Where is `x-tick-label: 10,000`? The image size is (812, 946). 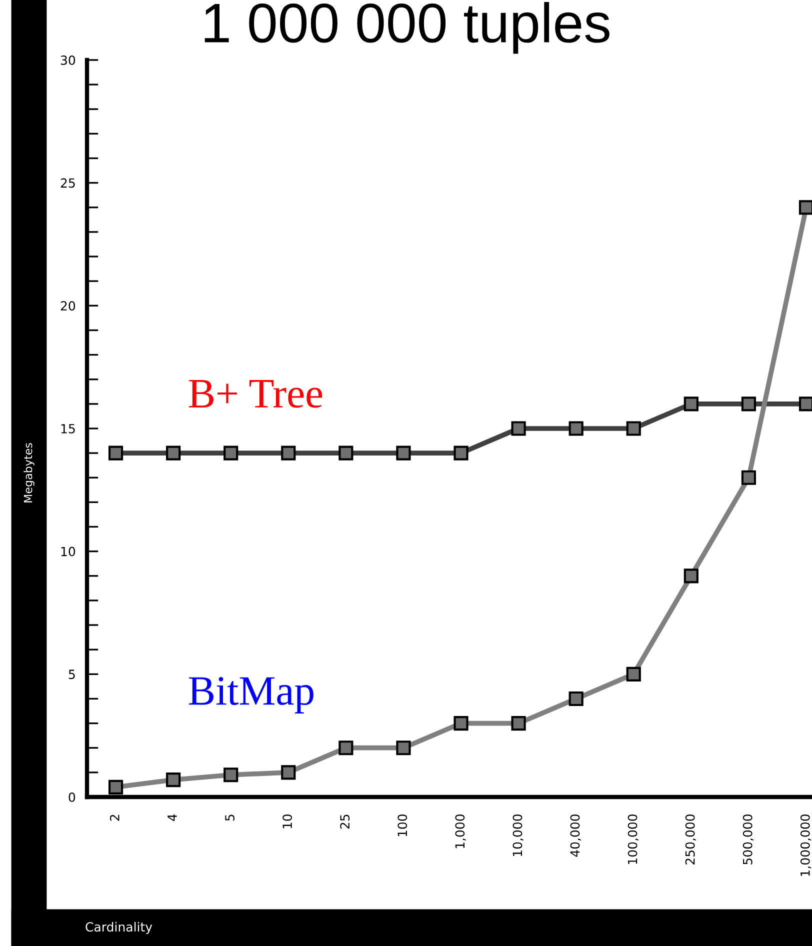
x-tick-label: 10,000 is located at coordinates (518, 835).